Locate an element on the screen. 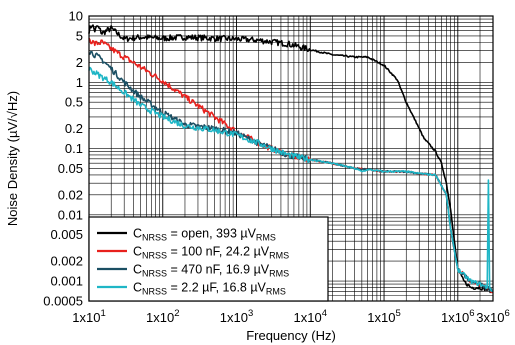 This screenshot has height=345, width=515. x-tick-label: 3x10⁶ is located at coordinates (493, 316).